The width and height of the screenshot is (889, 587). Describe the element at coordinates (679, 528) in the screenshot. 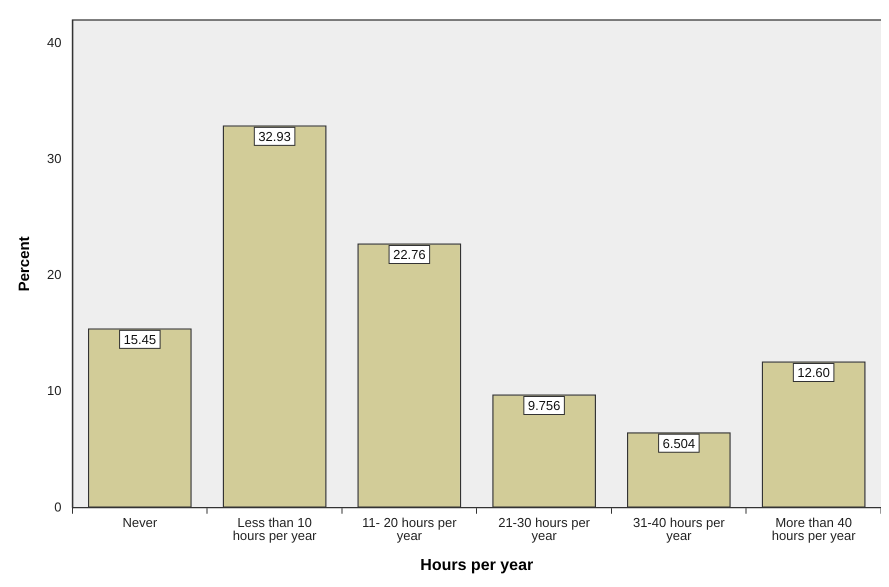

I see `x-tick-label: 31-40 hours per year` at that location.